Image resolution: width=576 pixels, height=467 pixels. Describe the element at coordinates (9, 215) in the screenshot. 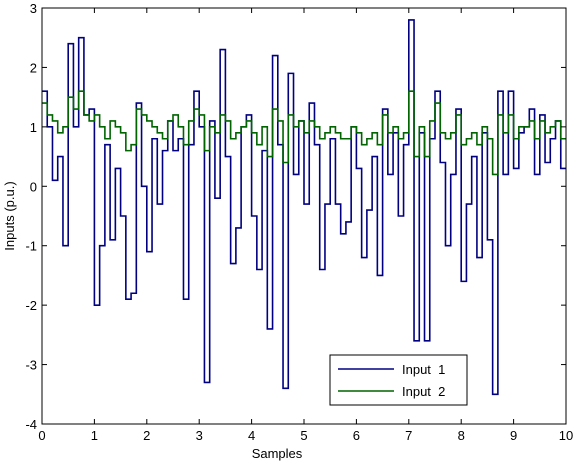

I see `y-axis-label: Inputs (p.u.)` at that location.